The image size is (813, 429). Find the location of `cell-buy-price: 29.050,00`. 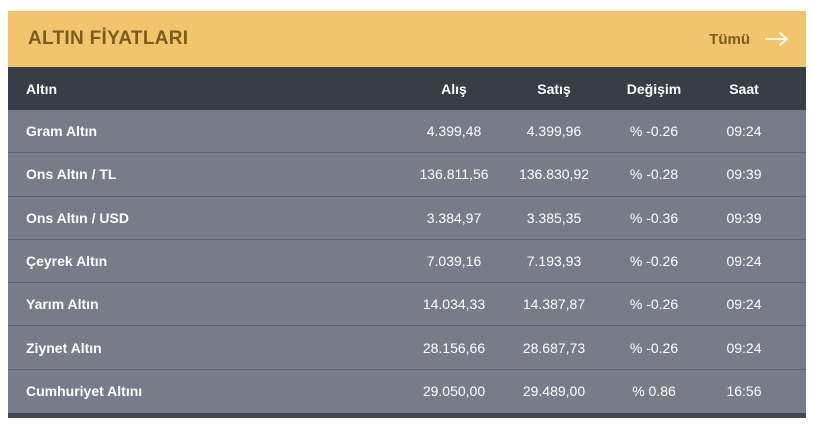

cell-buy-price: 29.050,00 is located at coordinates (454, 391).